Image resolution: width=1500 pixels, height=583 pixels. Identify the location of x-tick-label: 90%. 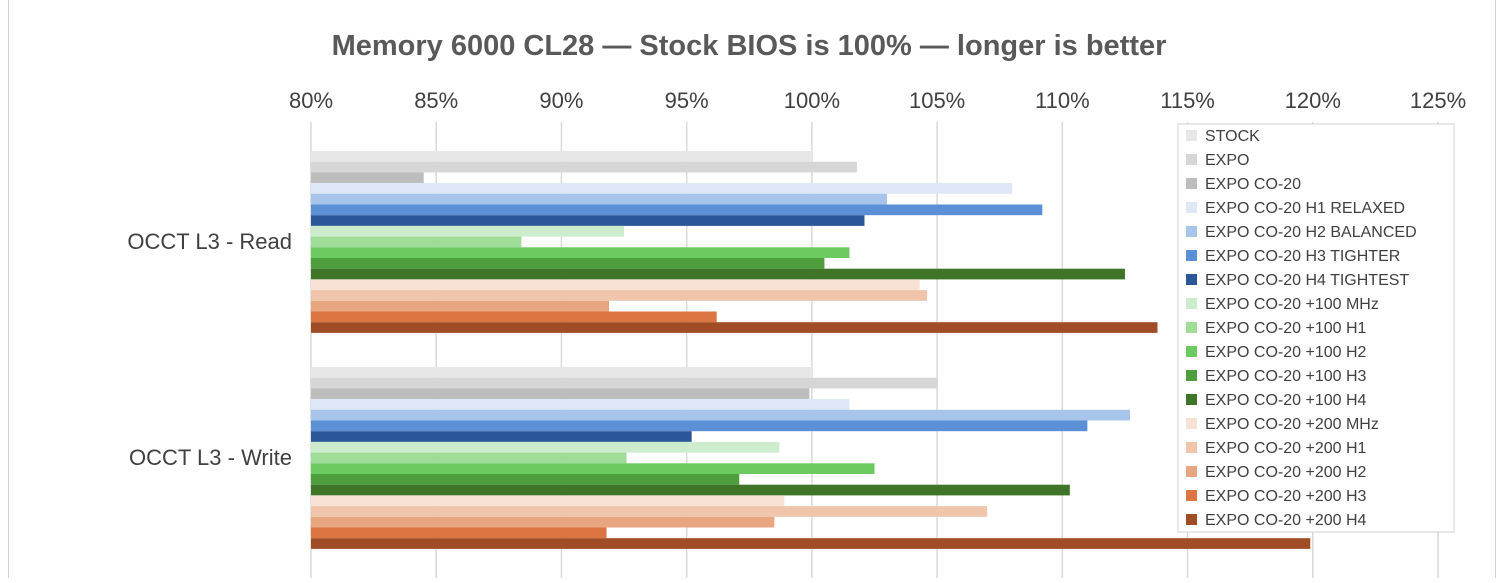
(561, 100).